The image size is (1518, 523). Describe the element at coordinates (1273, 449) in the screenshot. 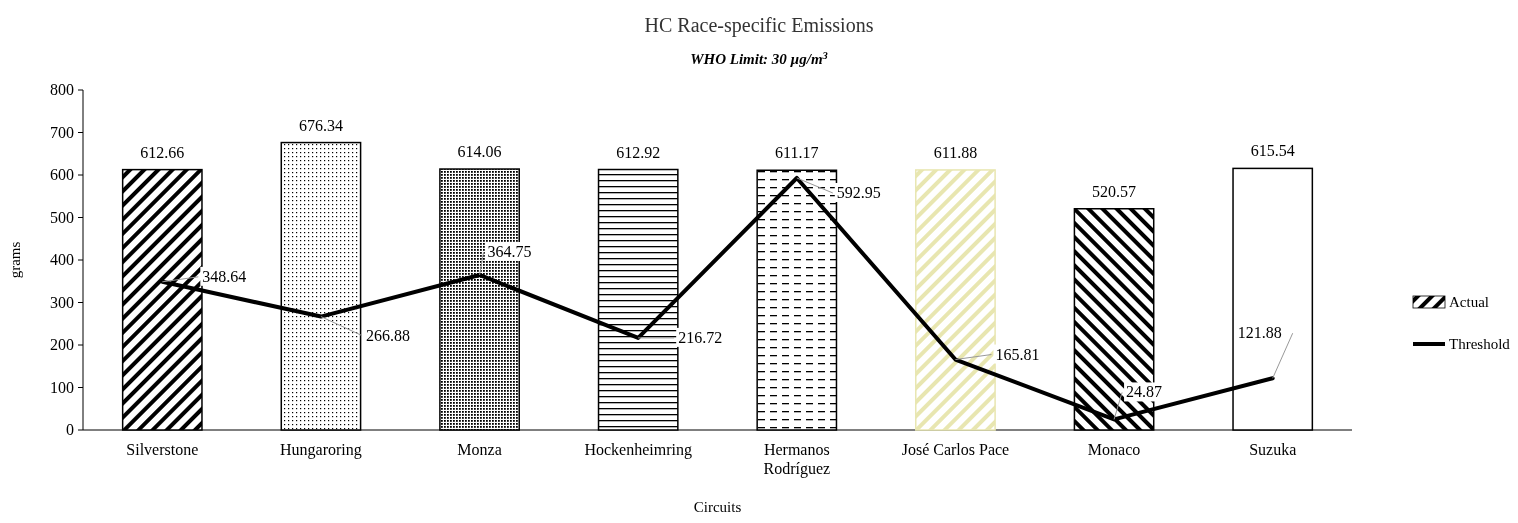

I see `x-tick-label: Suzuka` at that location.